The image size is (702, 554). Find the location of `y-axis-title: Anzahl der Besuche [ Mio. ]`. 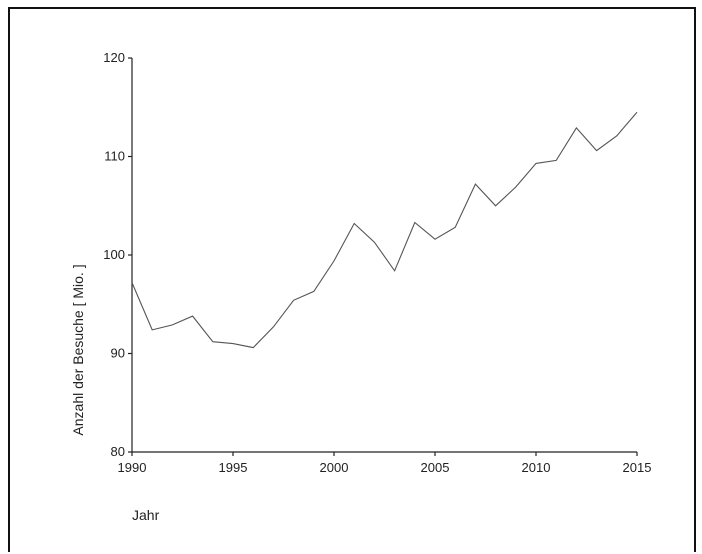

y-axis-title: Anzahl der Besuche [ Mio. ] is located at coordinates (78, 349).